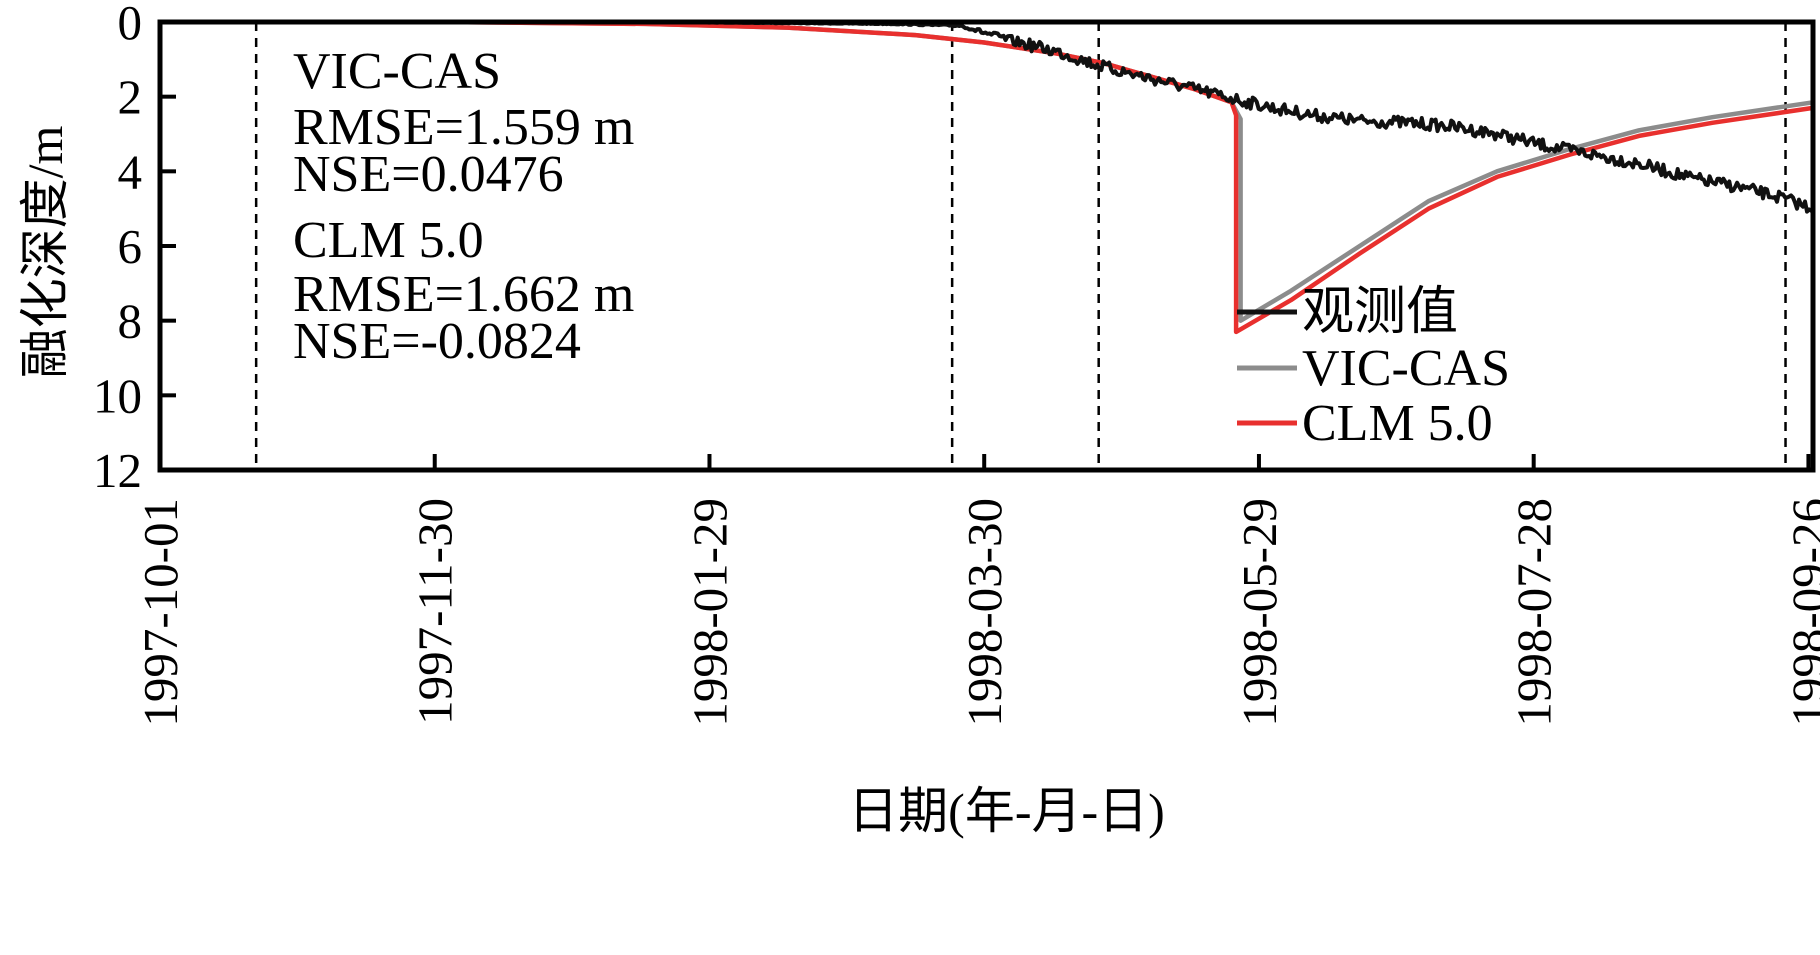 This screenshot has height=955, width=1820. Describe the element at coordinates (130, 97) in the screenshot. I see `y-tick-label: 2` at that location.